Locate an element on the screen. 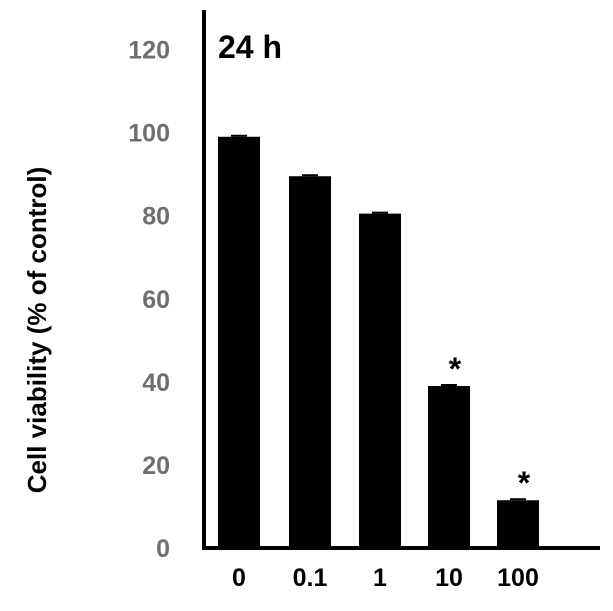  x-tick-label: 100 is located at coordinates (518, 578).